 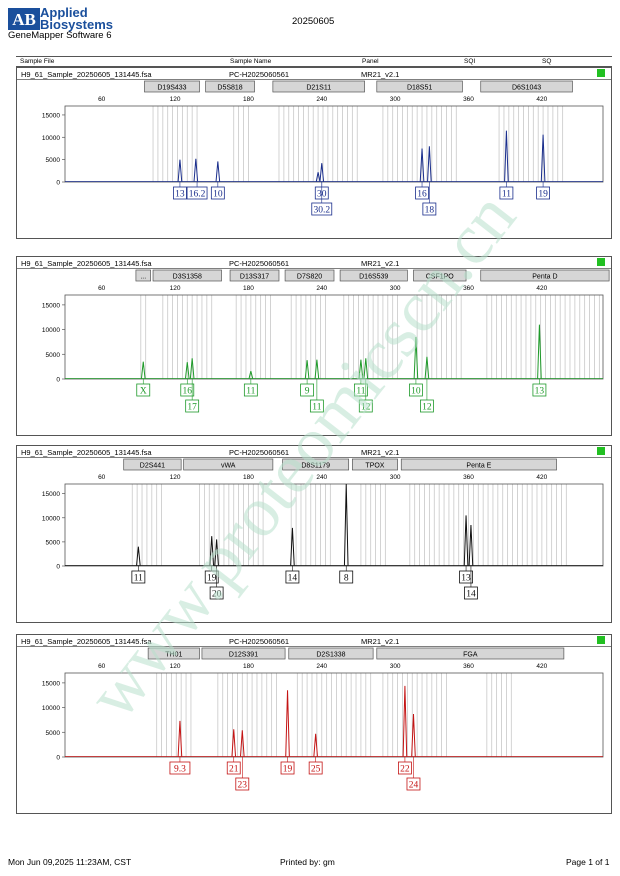 What do you see at coordinates (588, 862) in the screenshot?
I see `page-number: Page 1 of 1` at bounding box center [588, 862].